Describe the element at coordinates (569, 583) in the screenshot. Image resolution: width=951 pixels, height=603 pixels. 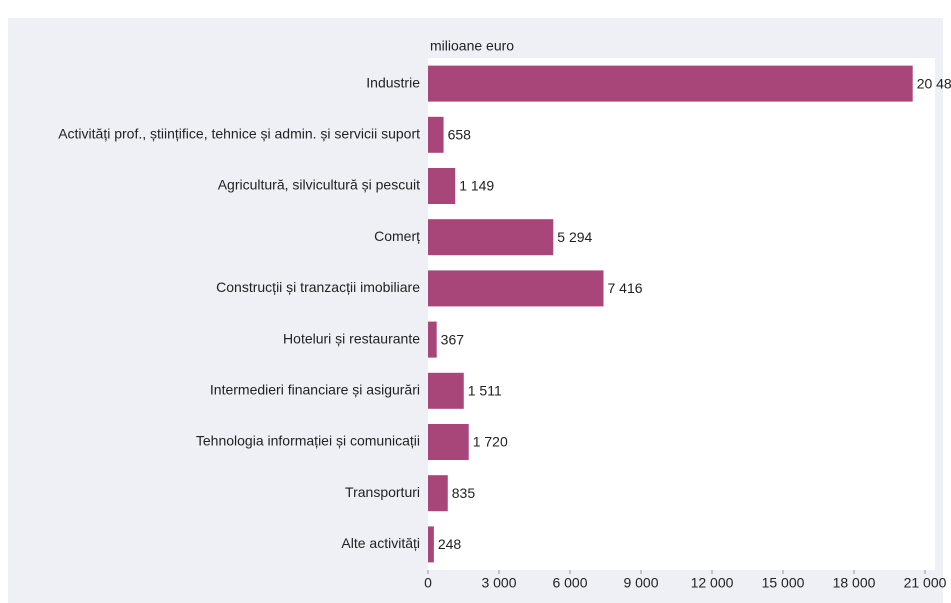
I see `x-tick-label: 6 000` at that location.